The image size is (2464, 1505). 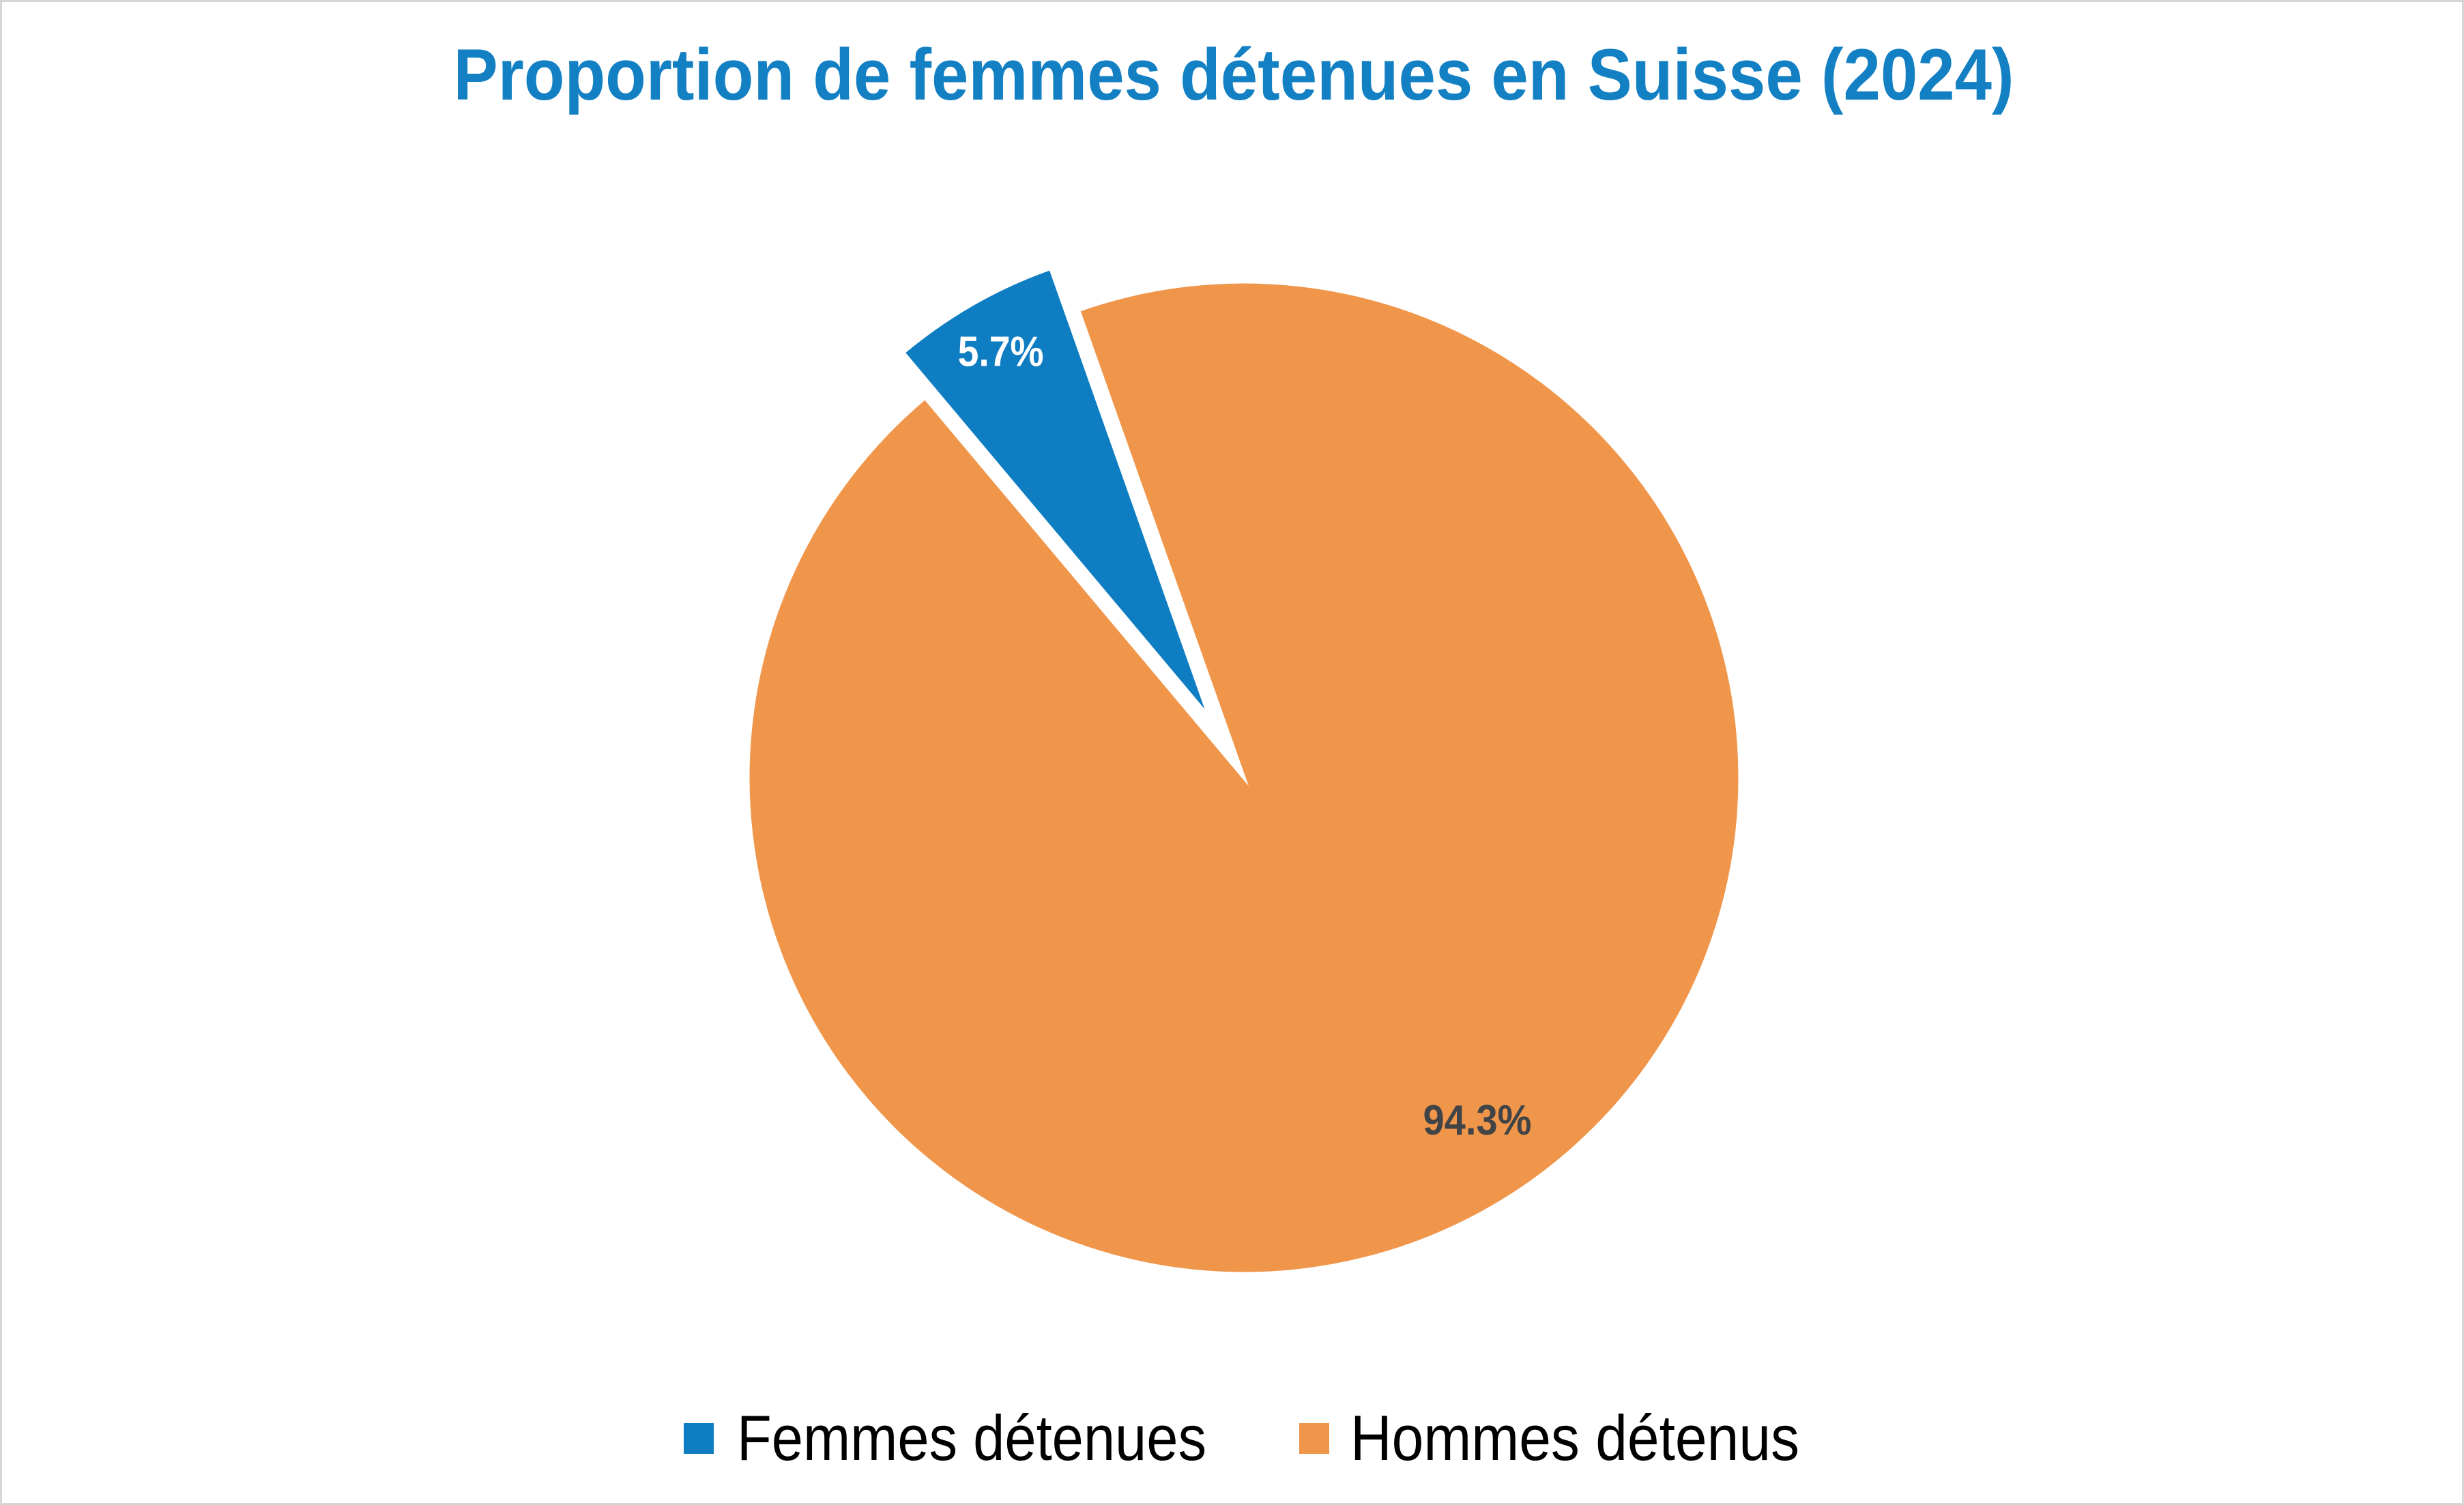 I want to click on pie-label-hommes-detenus: 94.3%, so click(x=1477, y=1120).